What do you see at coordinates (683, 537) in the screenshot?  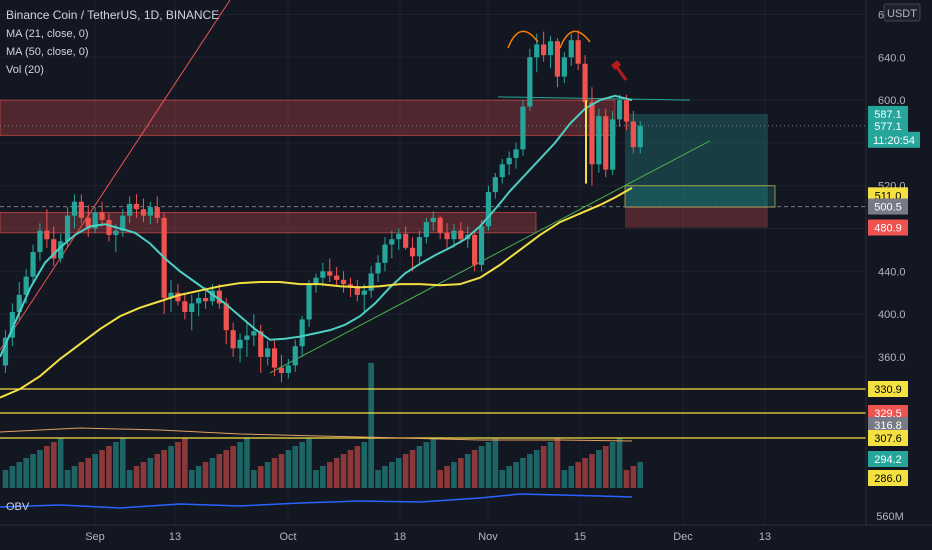 I see `x-tick-label: Dec` at bounding box center [683, 537].